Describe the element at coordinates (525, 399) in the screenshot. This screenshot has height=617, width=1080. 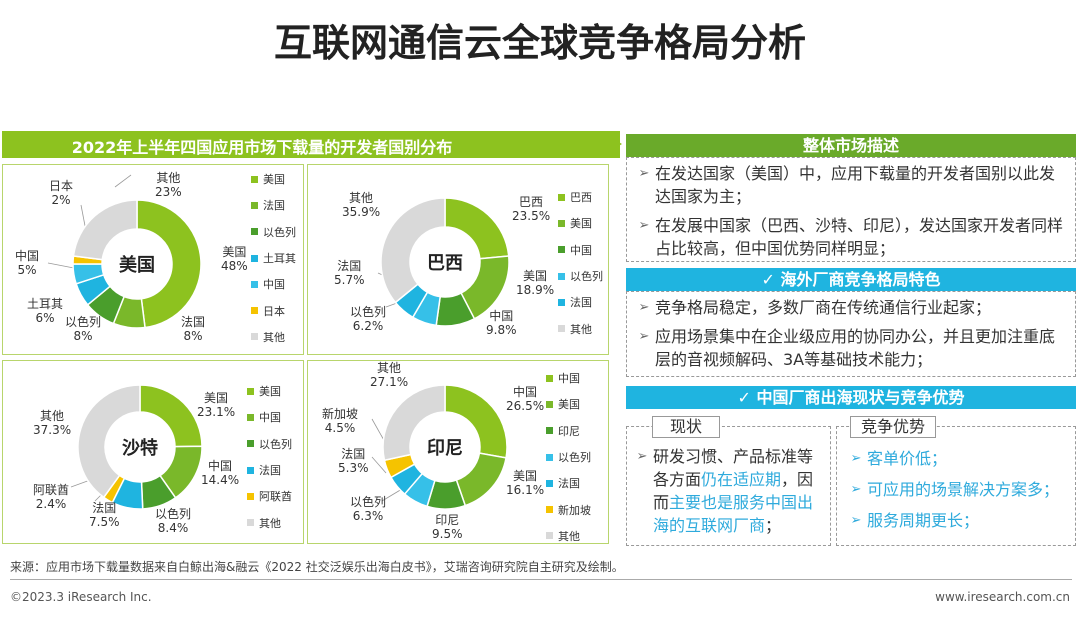
I see `label-china: 中国 26.5%` at that location.